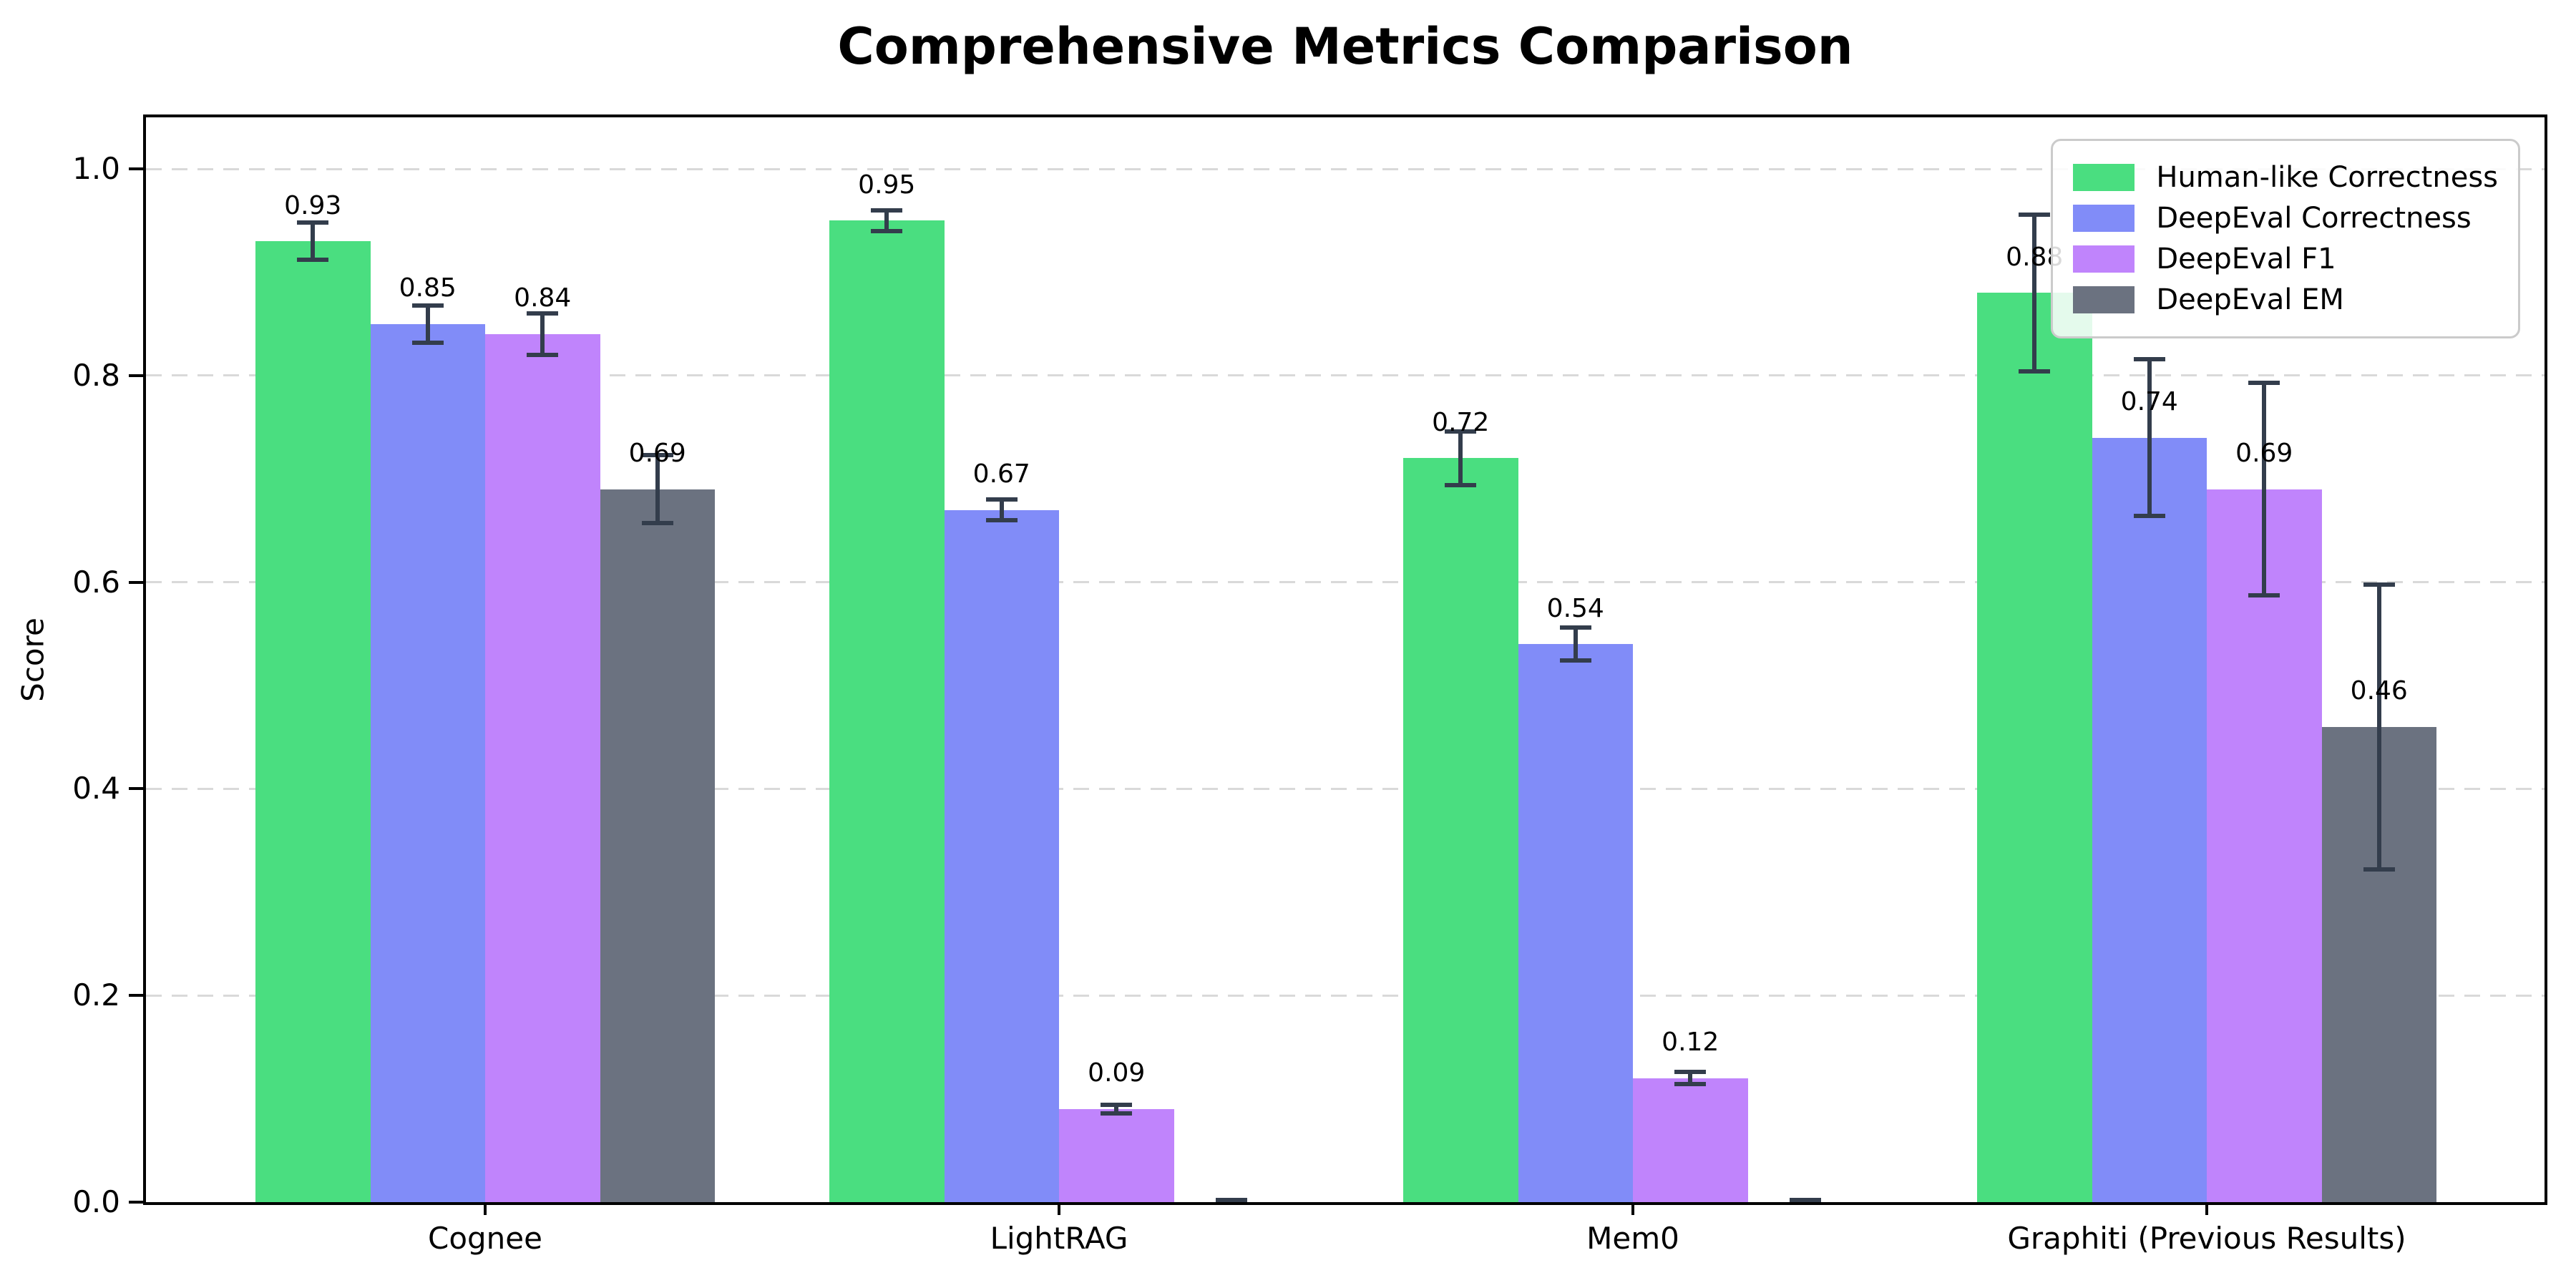 The image size is (2576, 1288). What do you see at coordinates (1690, 1042) in the screenshot?
I see `bar-value-label: 0.12` at bounding box center [1690, 1042].